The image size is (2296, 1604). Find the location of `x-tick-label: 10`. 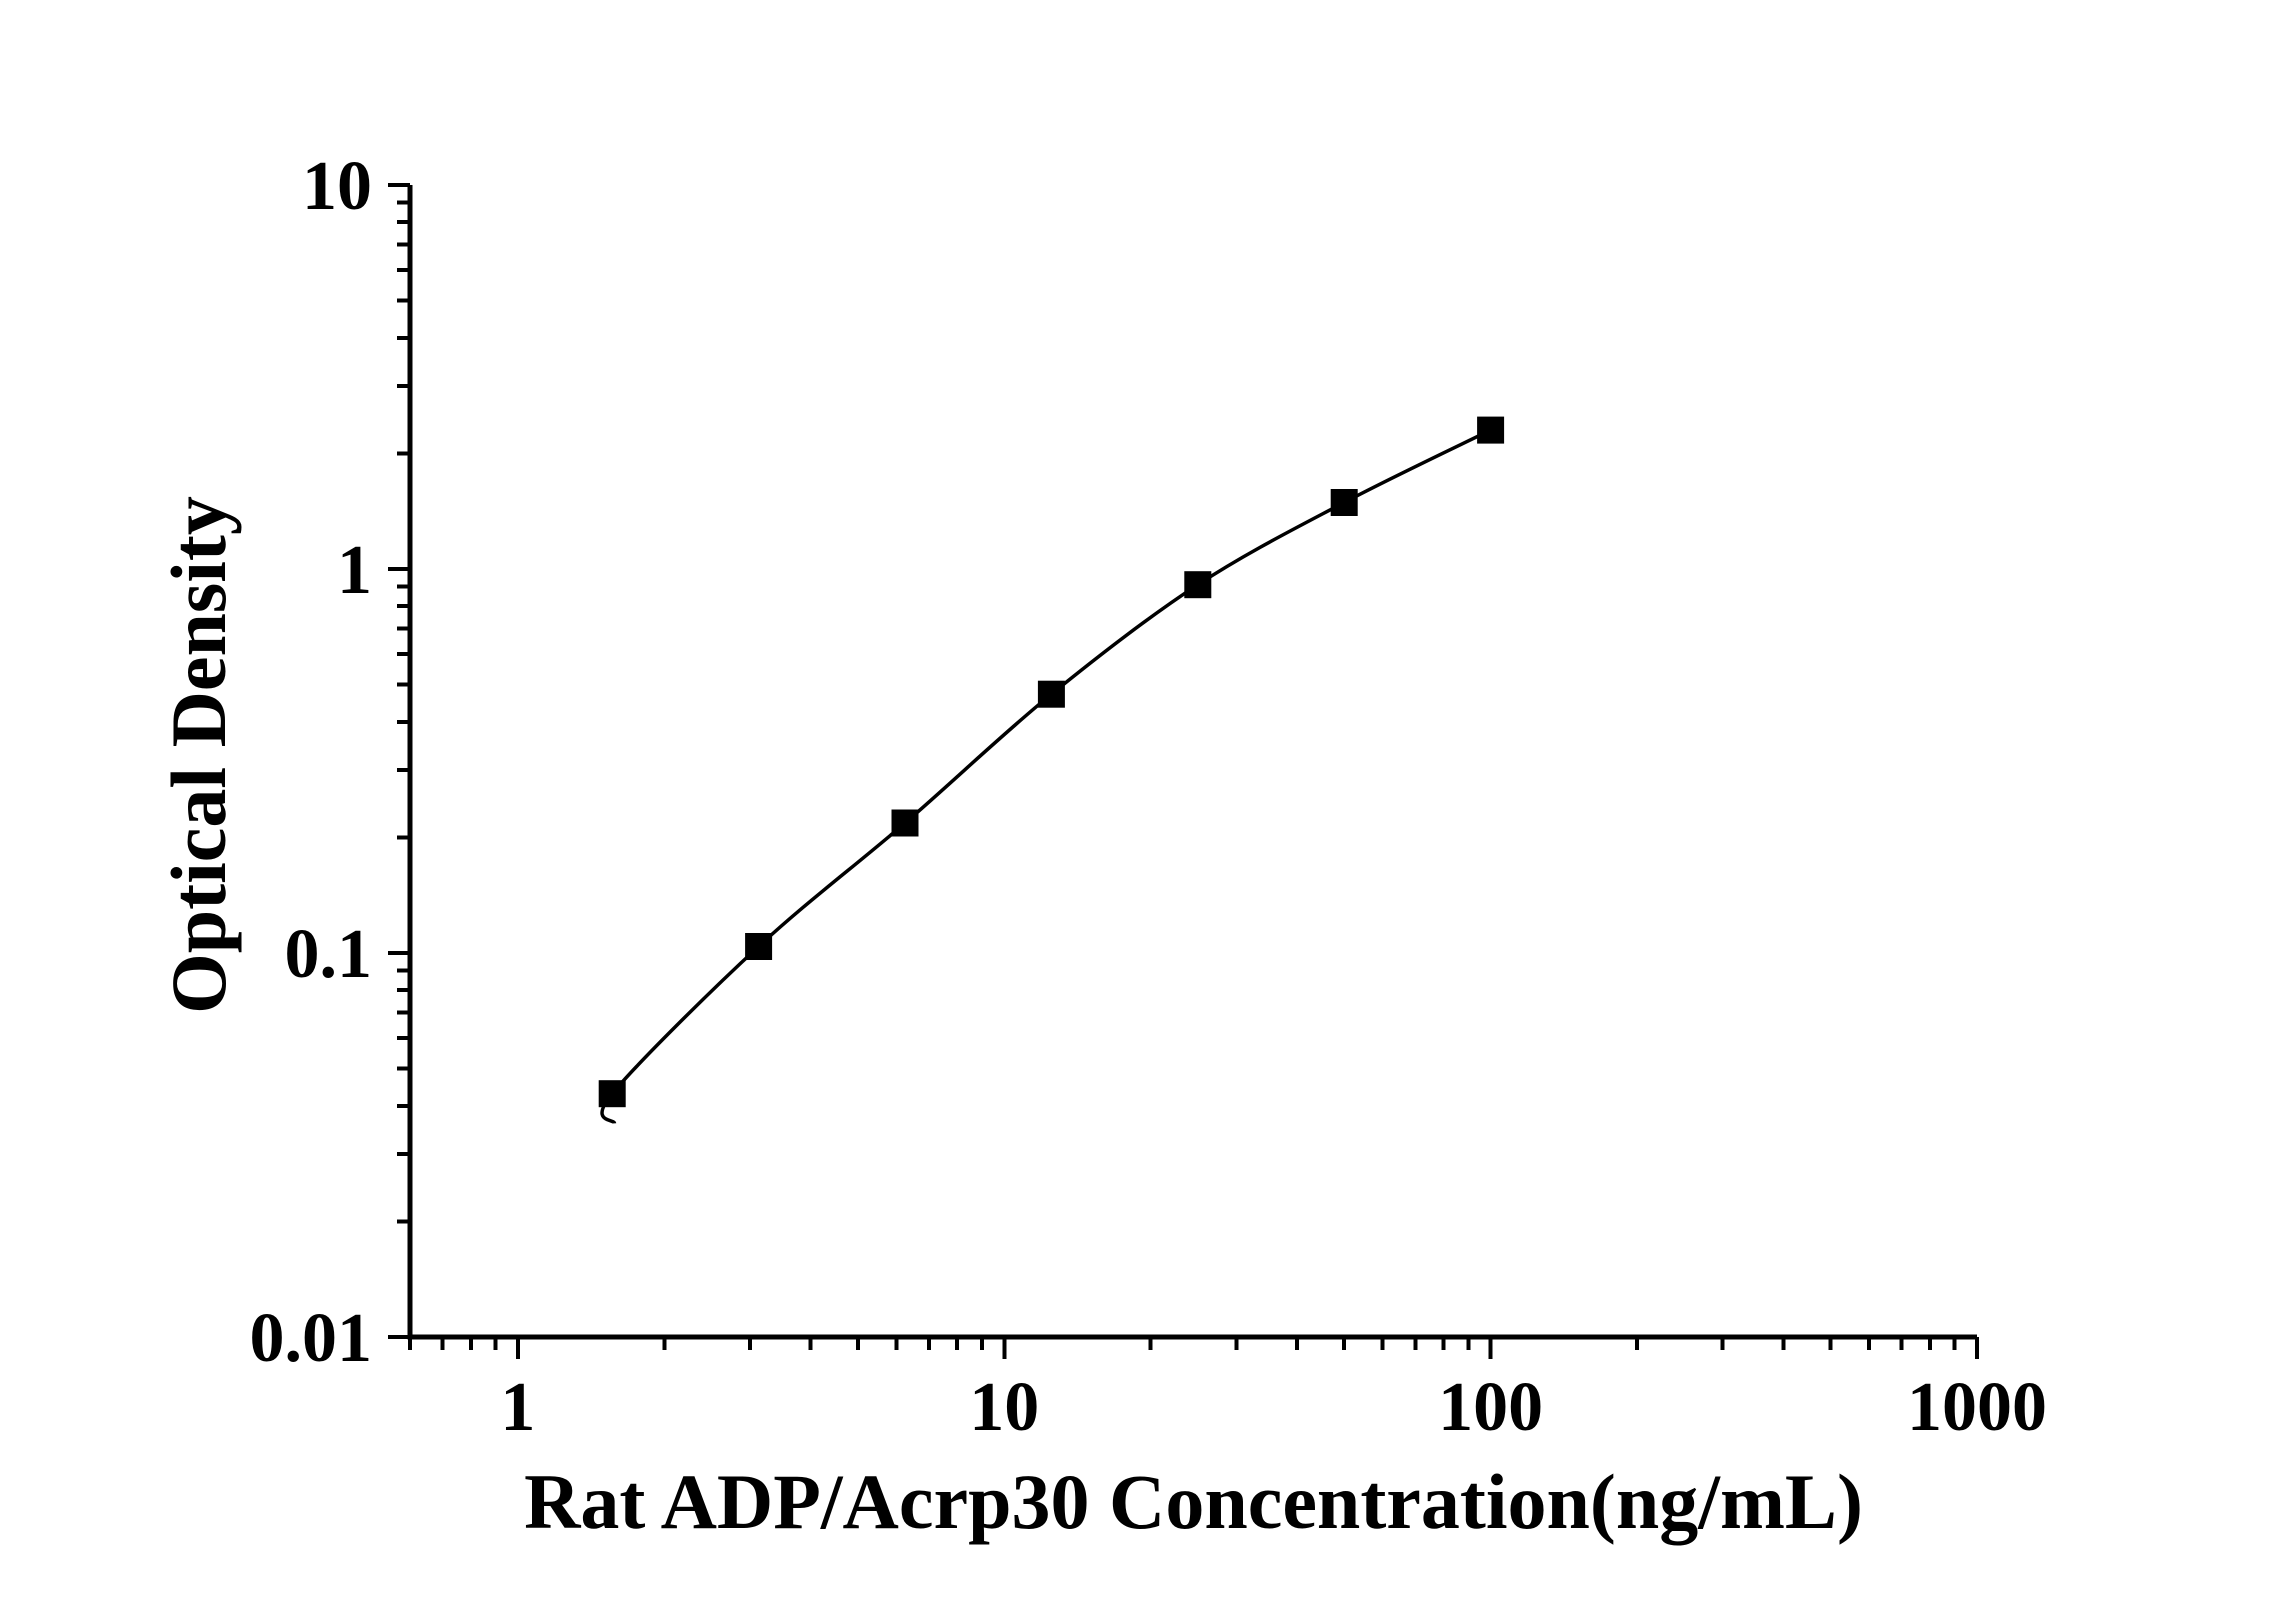

x-tick-label: 10 is located at coordinates (1004, 1407).